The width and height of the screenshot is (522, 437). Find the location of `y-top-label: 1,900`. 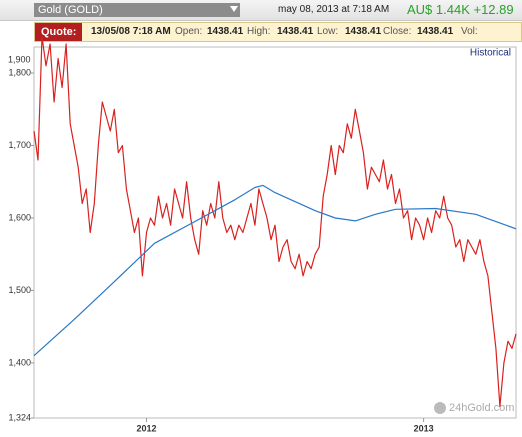

y-top-label: 1,900 is located at coordinates (19, 59).